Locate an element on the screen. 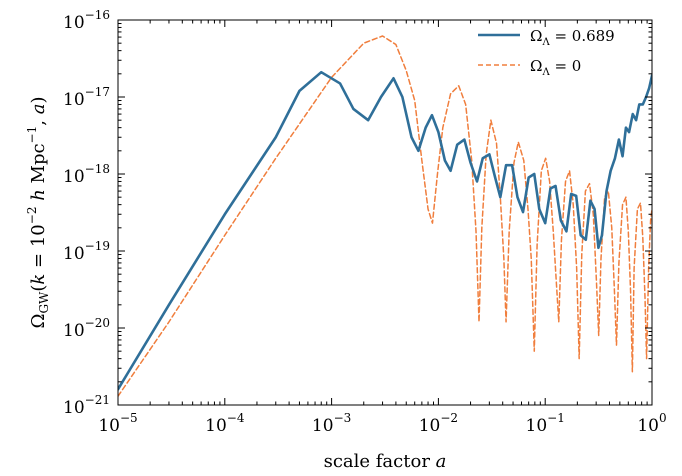 The height and width of the screenshot is (476, 682). x-tick-label: 10⁰ is located at coordinates (651, 423).